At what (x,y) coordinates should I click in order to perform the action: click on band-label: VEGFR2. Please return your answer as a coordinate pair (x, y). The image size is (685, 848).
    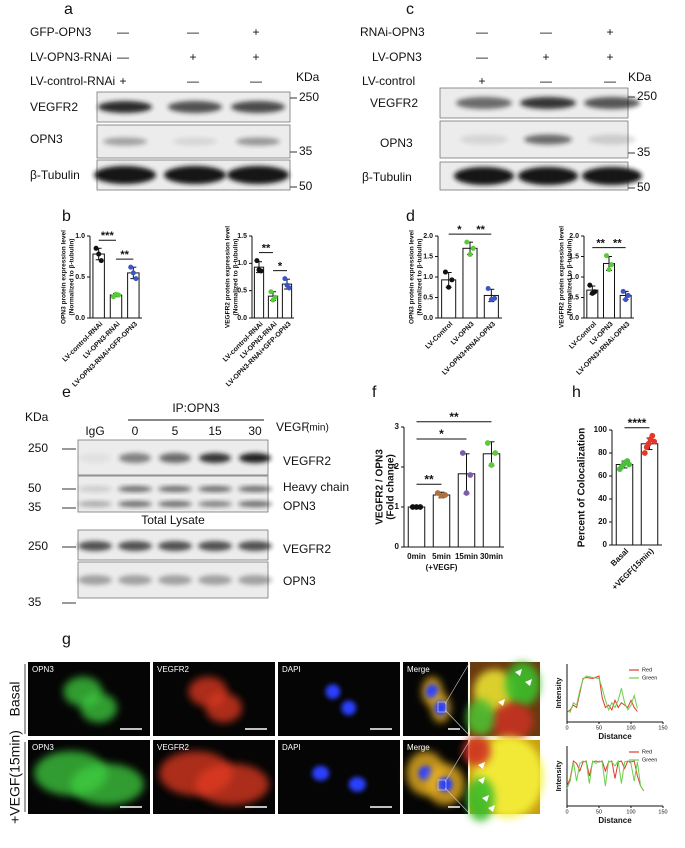
    Looking at the image, I should click on (54, 107).